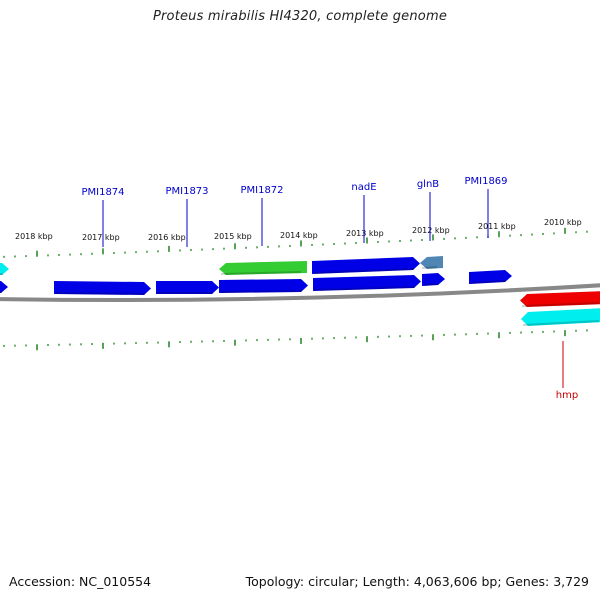 The image size is (600, 600). I want to click on cds-box-cyan-right-shade, so click(561, 323).